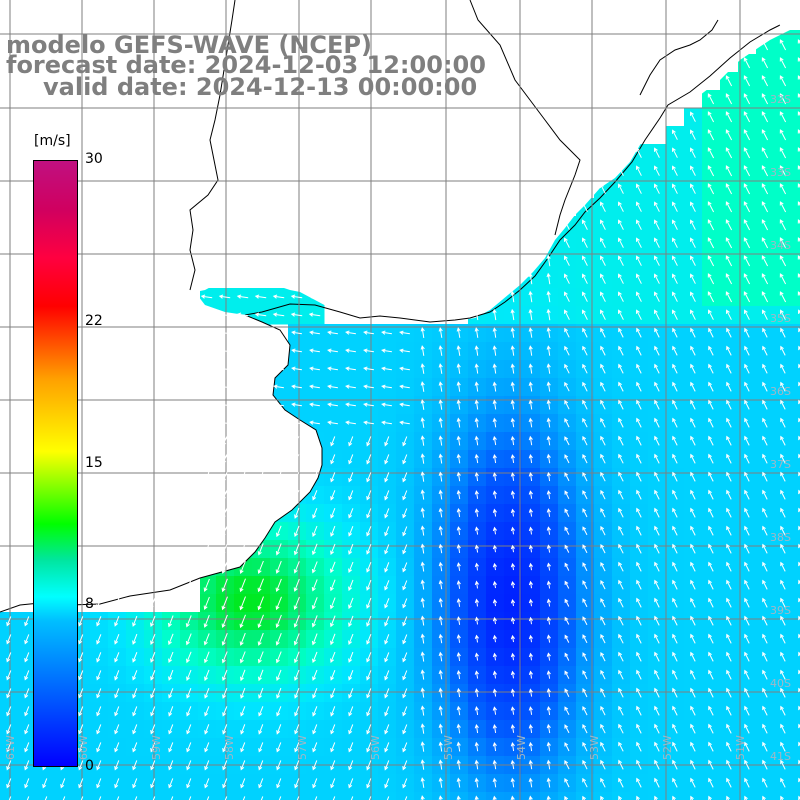 Image resolution: width=800 pixels, height=800 pixels. Describe the element at coordinates (94, 462) in the screenshot. I see `colorbar-tick-label: 15` at that location.